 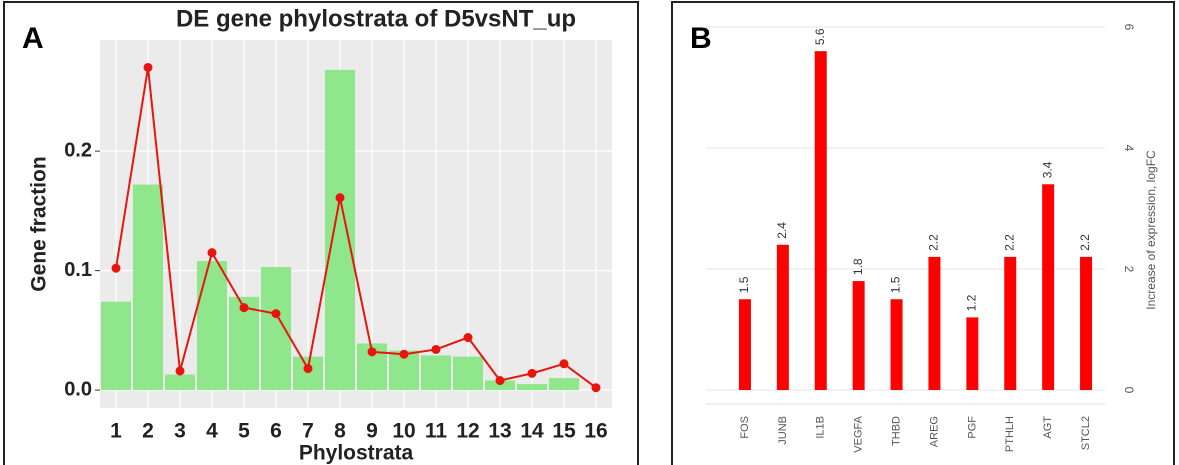 What do you see at coordinates (1129, 27) in the screenshot?
I see `y-tick-label: 6` at bounding box center [1129, 27].